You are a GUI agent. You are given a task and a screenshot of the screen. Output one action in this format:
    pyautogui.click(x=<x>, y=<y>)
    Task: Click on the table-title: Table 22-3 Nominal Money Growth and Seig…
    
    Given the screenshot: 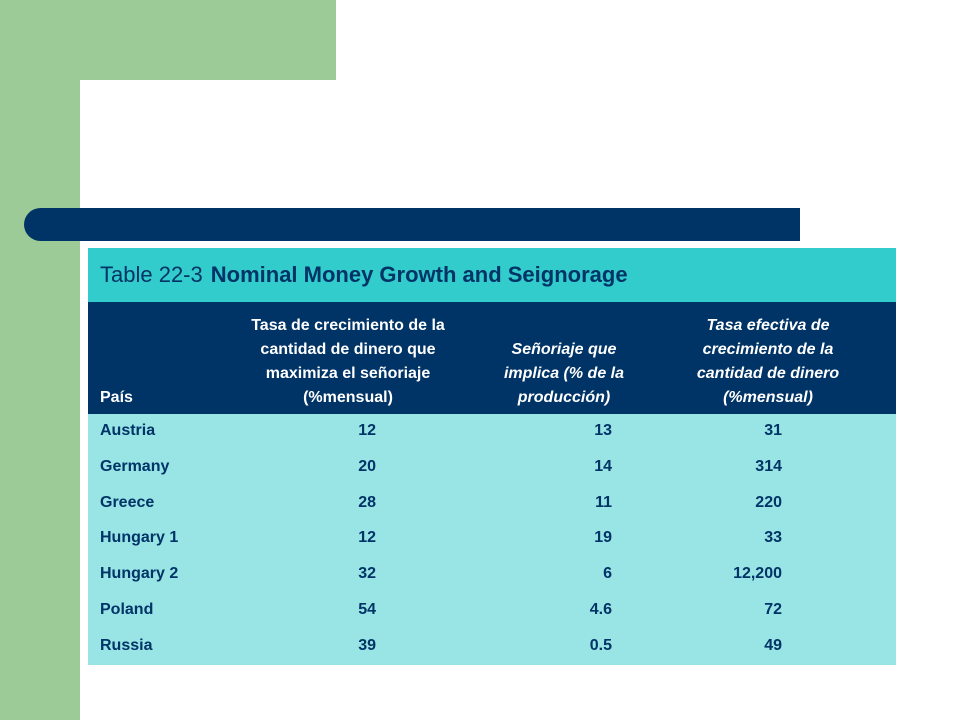 What is the action you would take?
    pyautogui.click(x=492, y=275)
    